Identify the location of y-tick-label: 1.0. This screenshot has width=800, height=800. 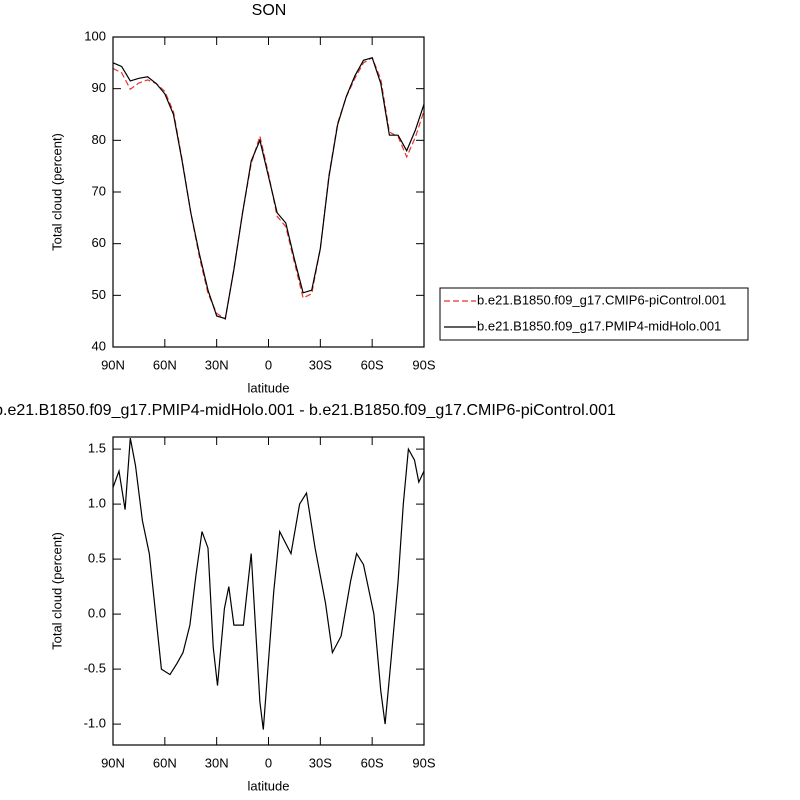
(97, 503).